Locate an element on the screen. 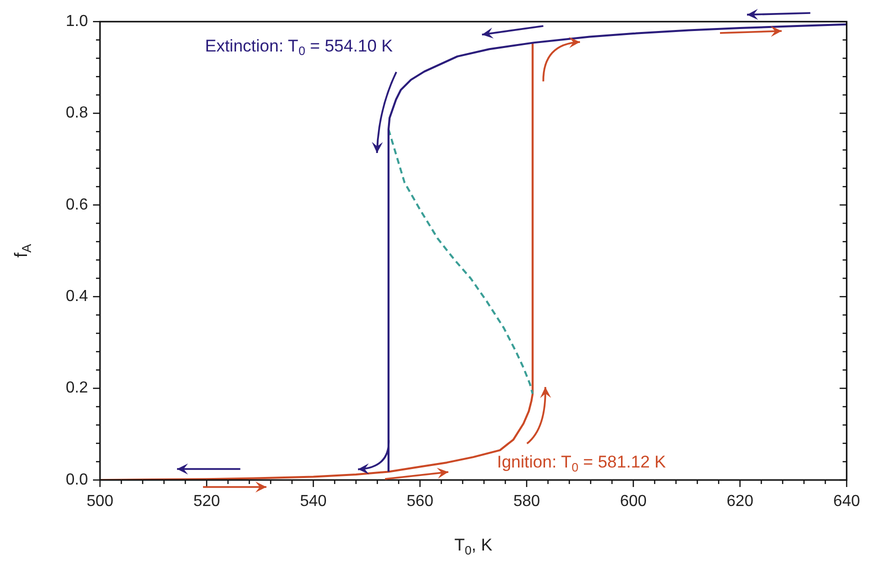 This screenshot has width=872, height=565. line-series is located at coordinates (461, 261).